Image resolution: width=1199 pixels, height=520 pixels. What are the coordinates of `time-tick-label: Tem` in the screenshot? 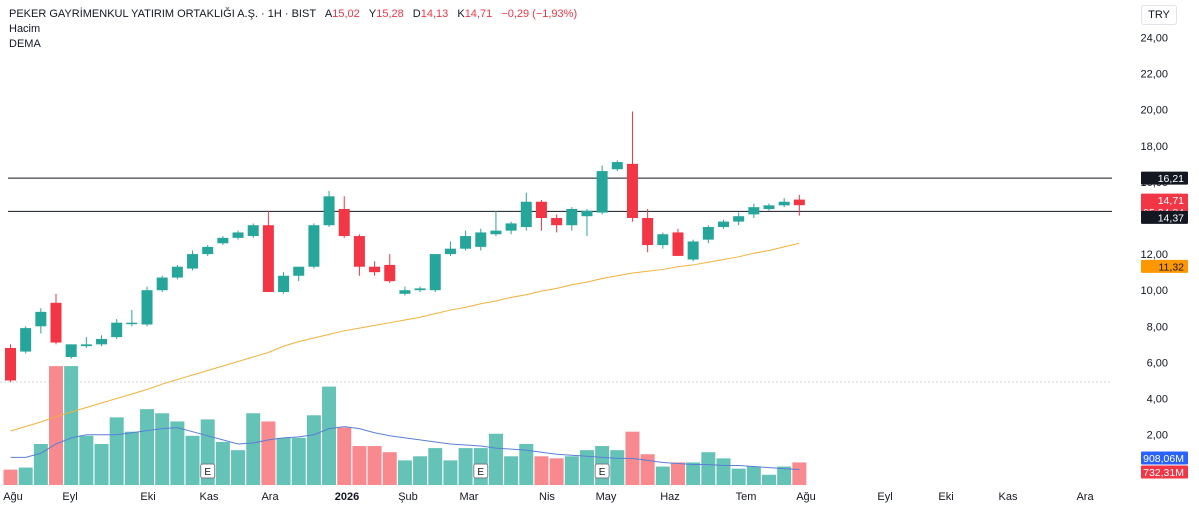 It's located at (746, 497).